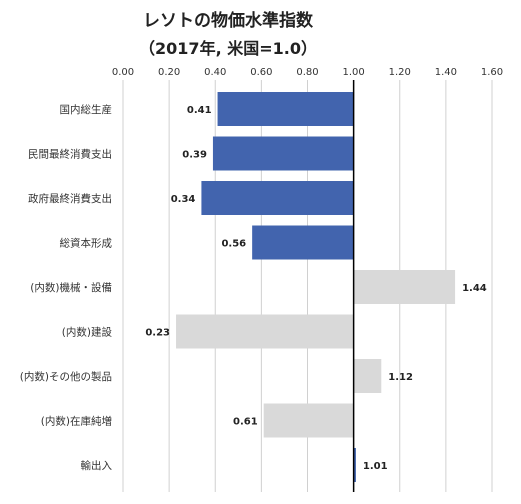 The width and height of the screenshot is (521, 504). I want to click on category-label-2: 政府最終消費支出, so click(70, 198).